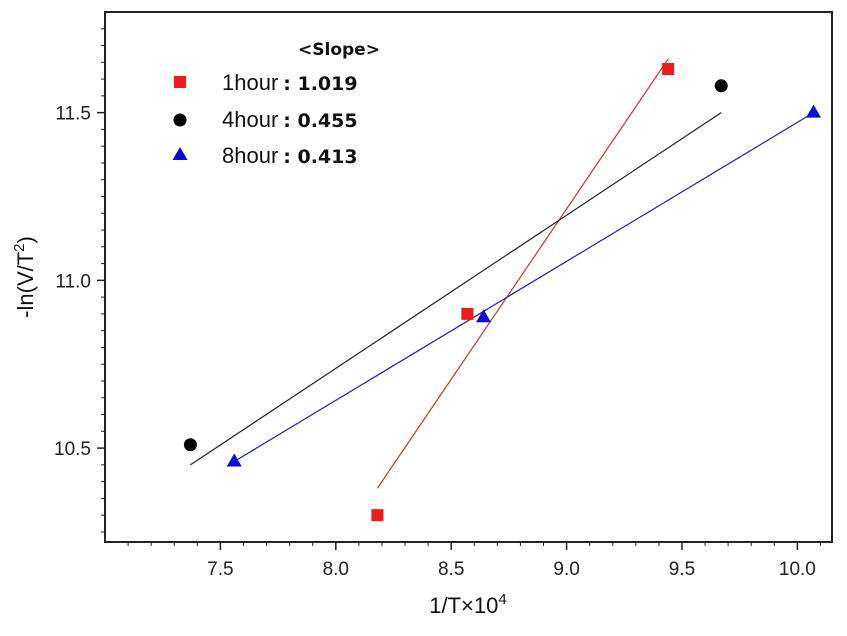 The image size is (847, 636). I want to click on legend-label-4hour: 4hour: 0.455, so click(290, 119).